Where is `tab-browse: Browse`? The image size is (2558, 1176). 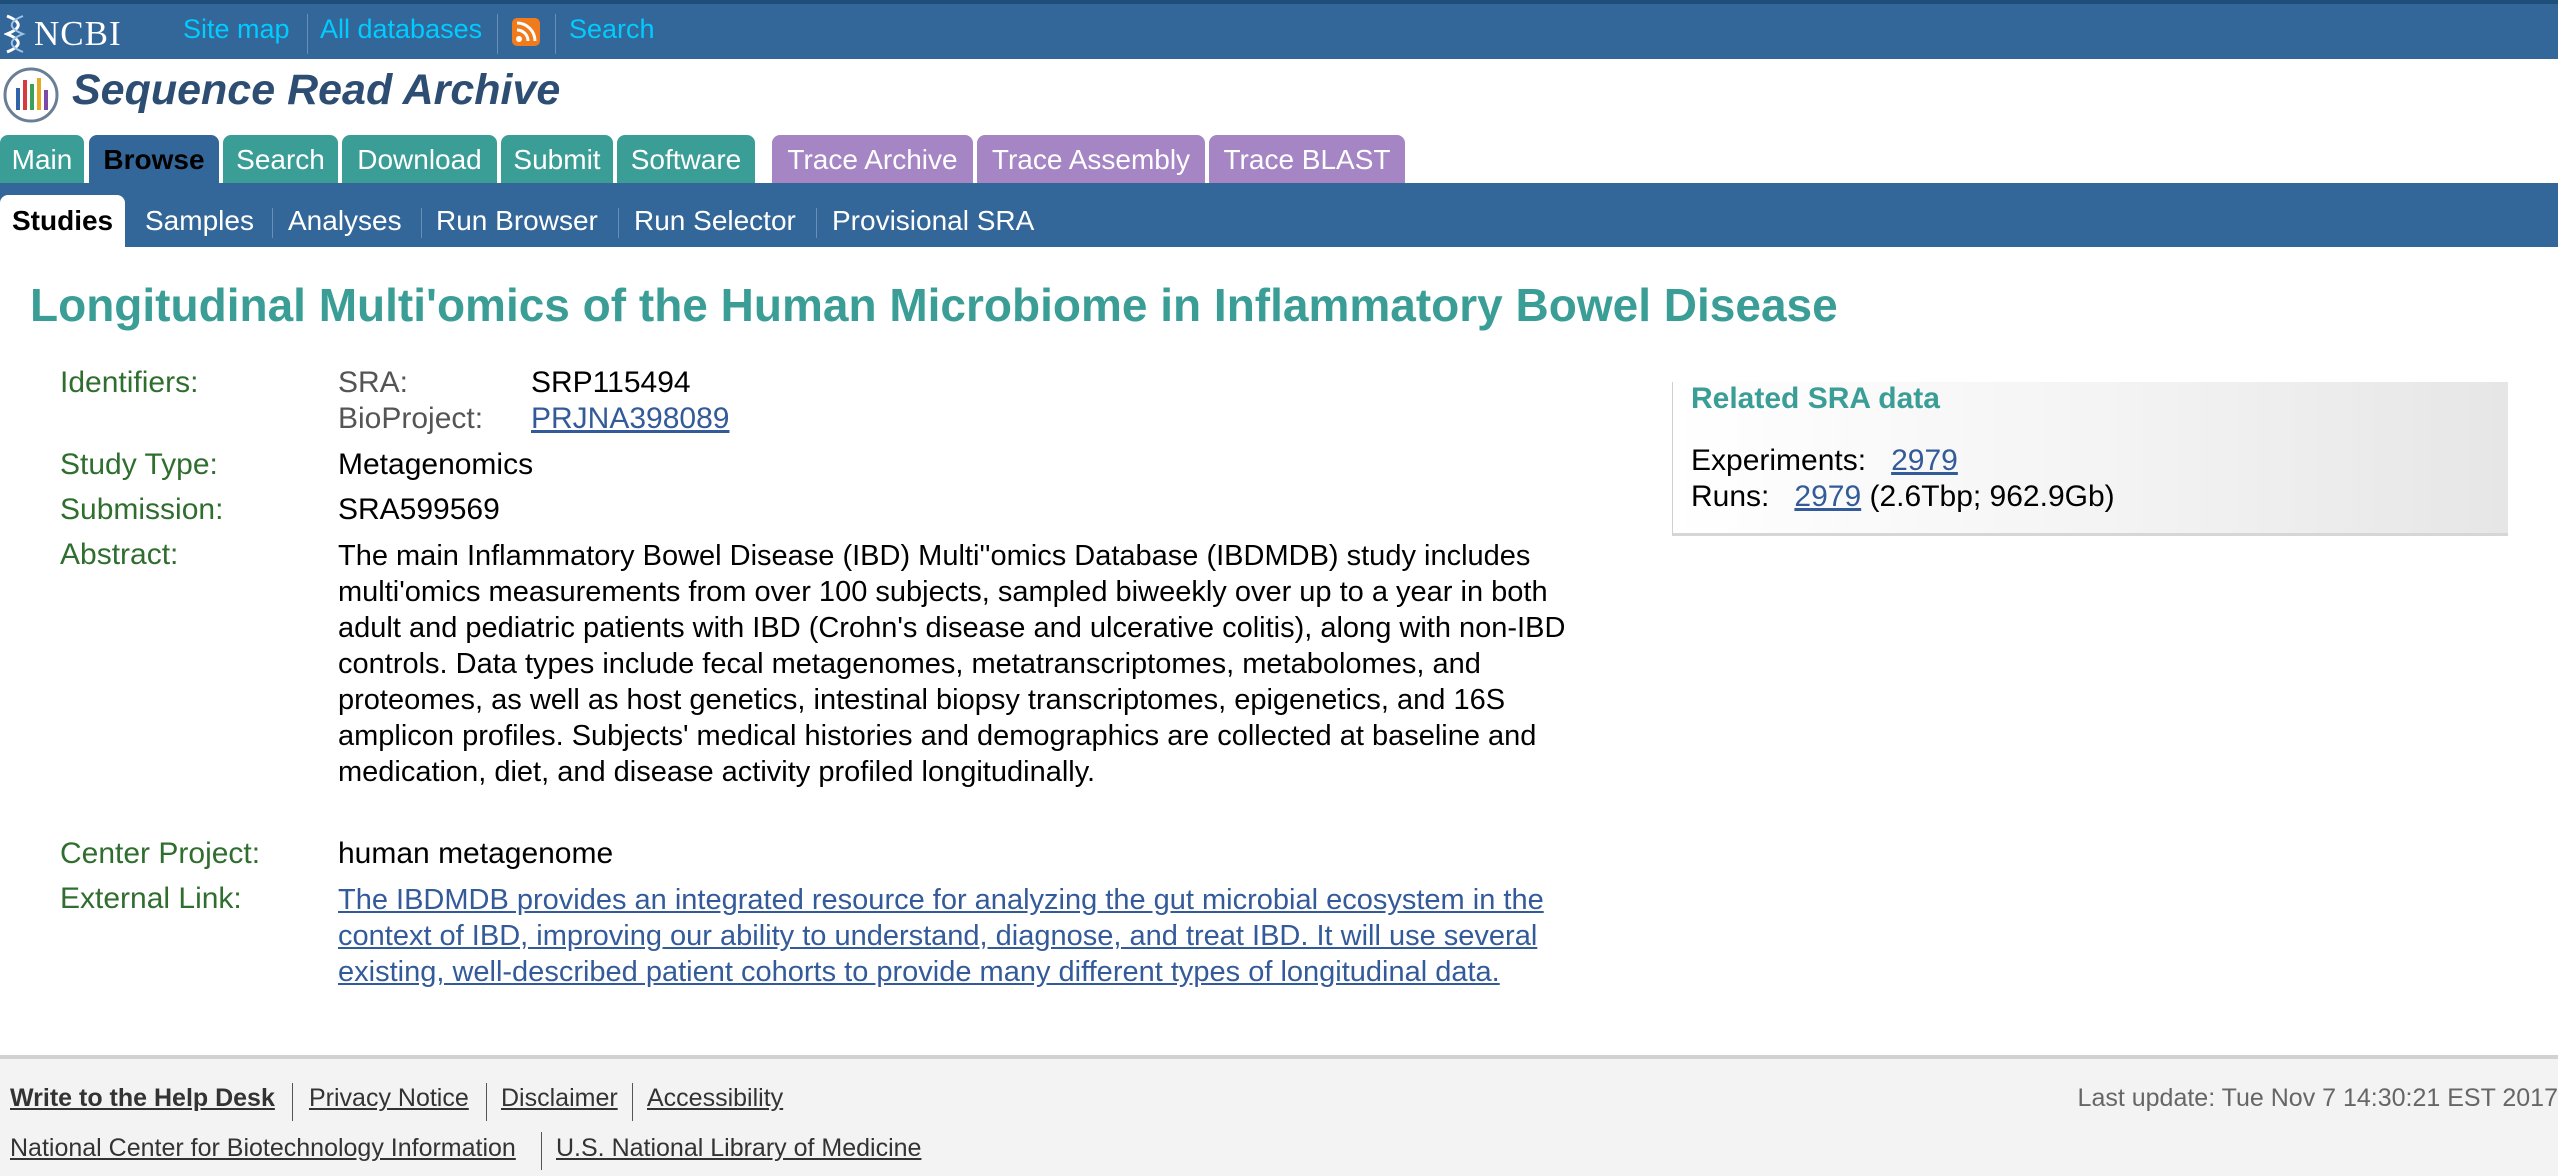 tab-browse: Browse is located at coordinates (154, 159).